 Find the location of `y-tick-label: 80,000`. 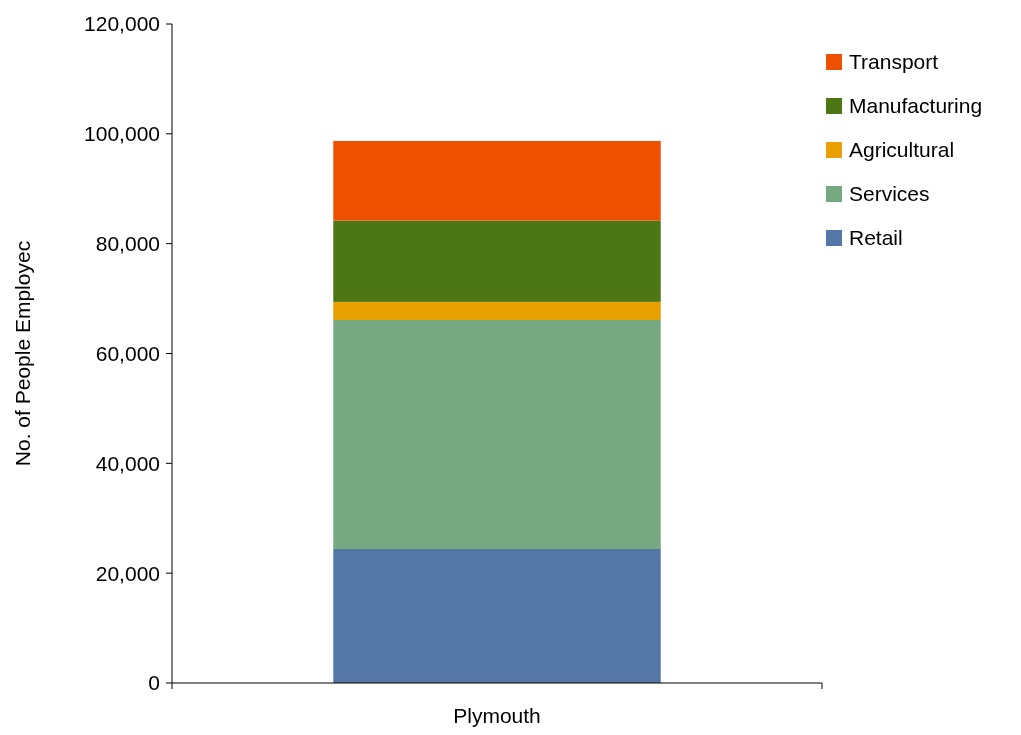

y-tick-label: 80,000 is located at coordinates (127, 244).